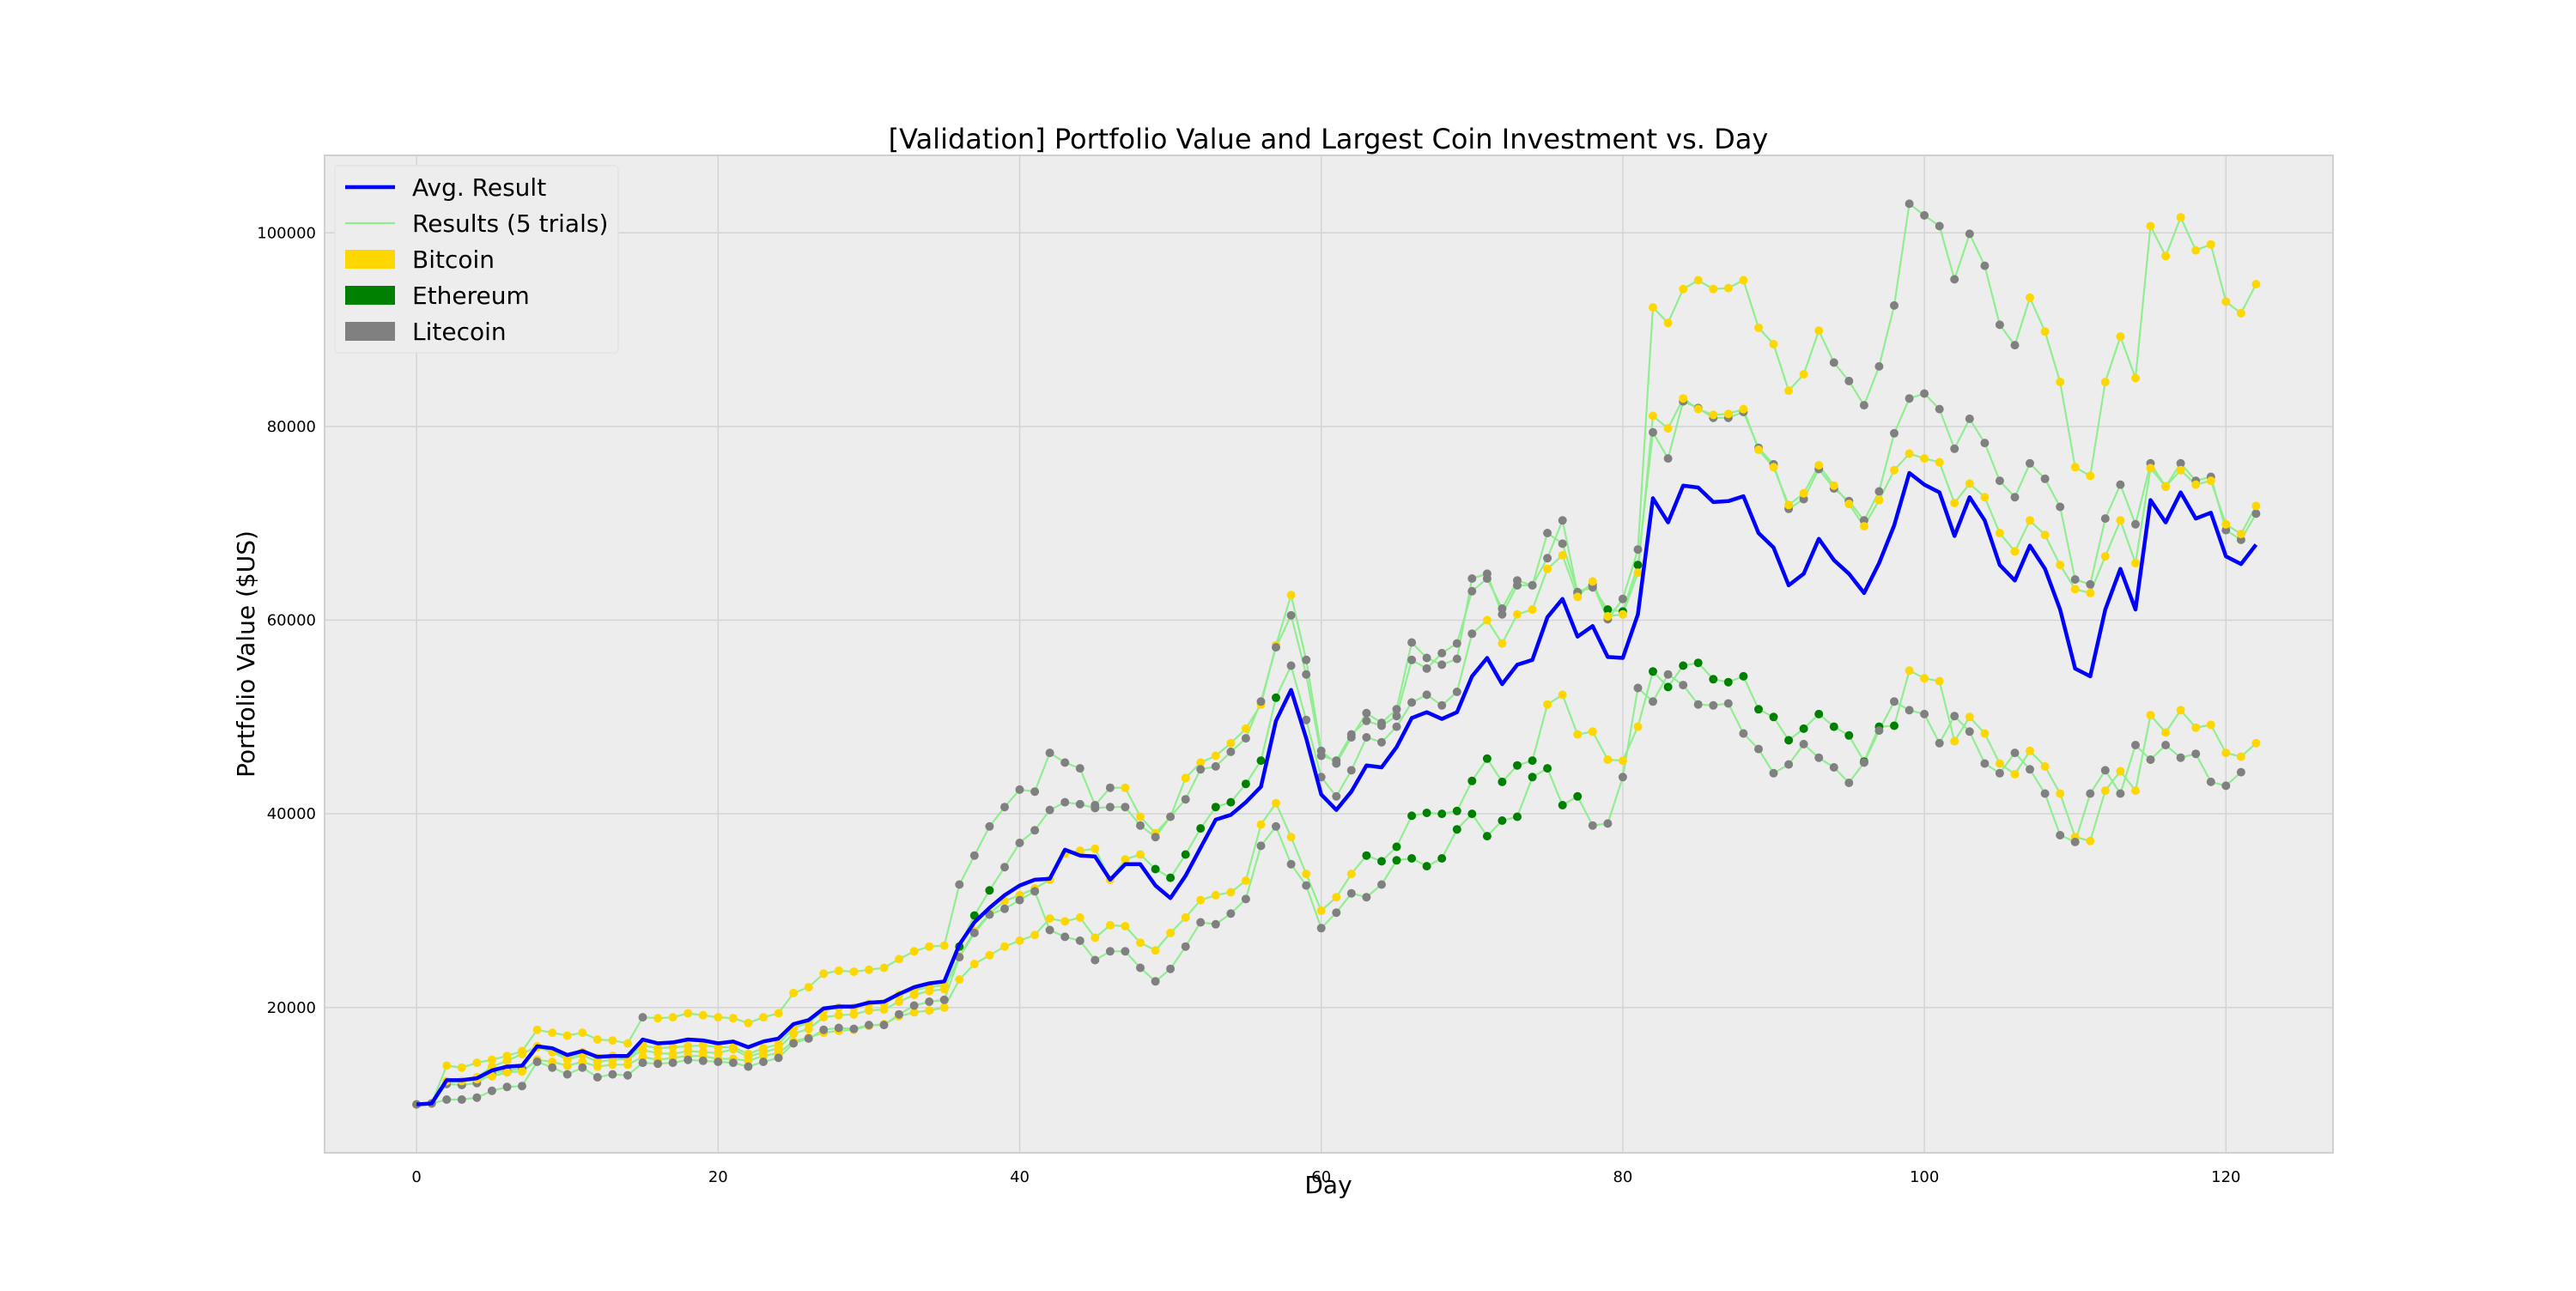 The height and width of the screenshot is (1291, 2576). I want to click on x-tick-label: 0, so click(416, 1177).